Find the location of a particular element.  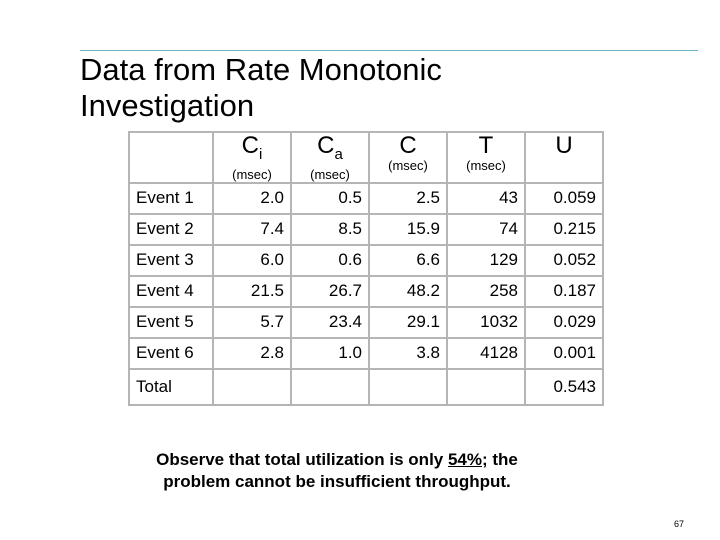

title-rule is located at coordinates (389, 50).